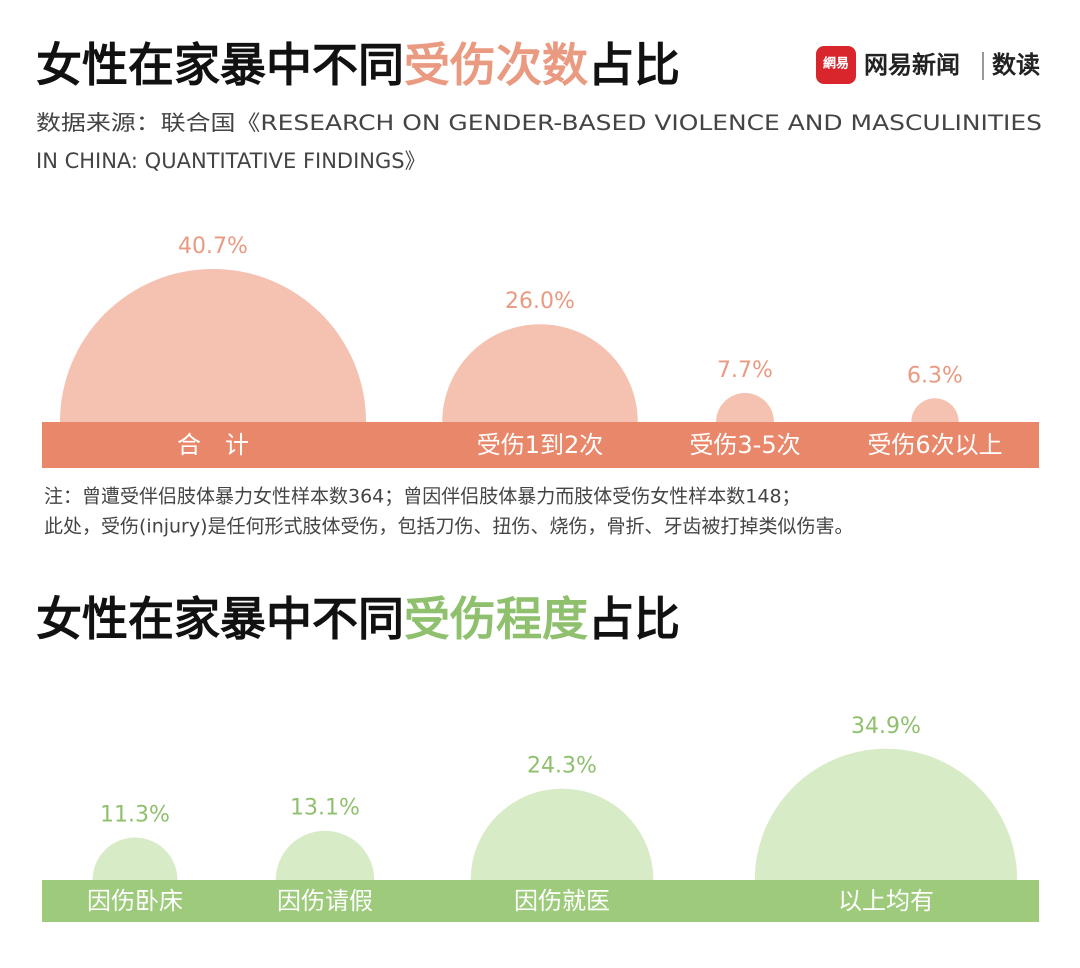 This screenshot has height=968, width=1080. I want to click on category-label: 合 计, so click(213, 445).